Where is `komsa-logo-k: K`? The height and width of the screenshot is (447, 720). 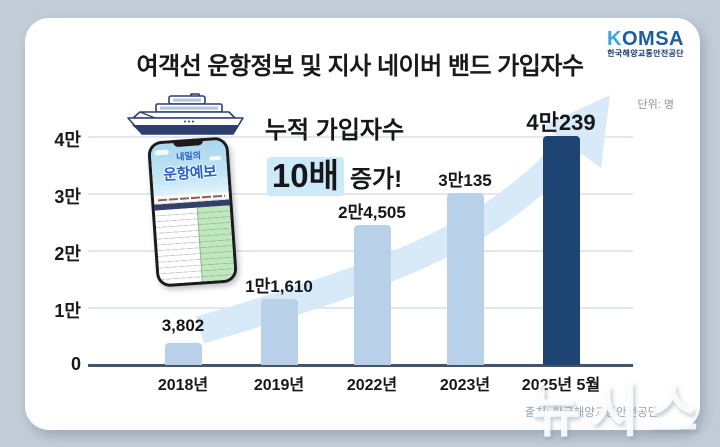 komsa-logo-k: K is located at coordinates (614, 39).